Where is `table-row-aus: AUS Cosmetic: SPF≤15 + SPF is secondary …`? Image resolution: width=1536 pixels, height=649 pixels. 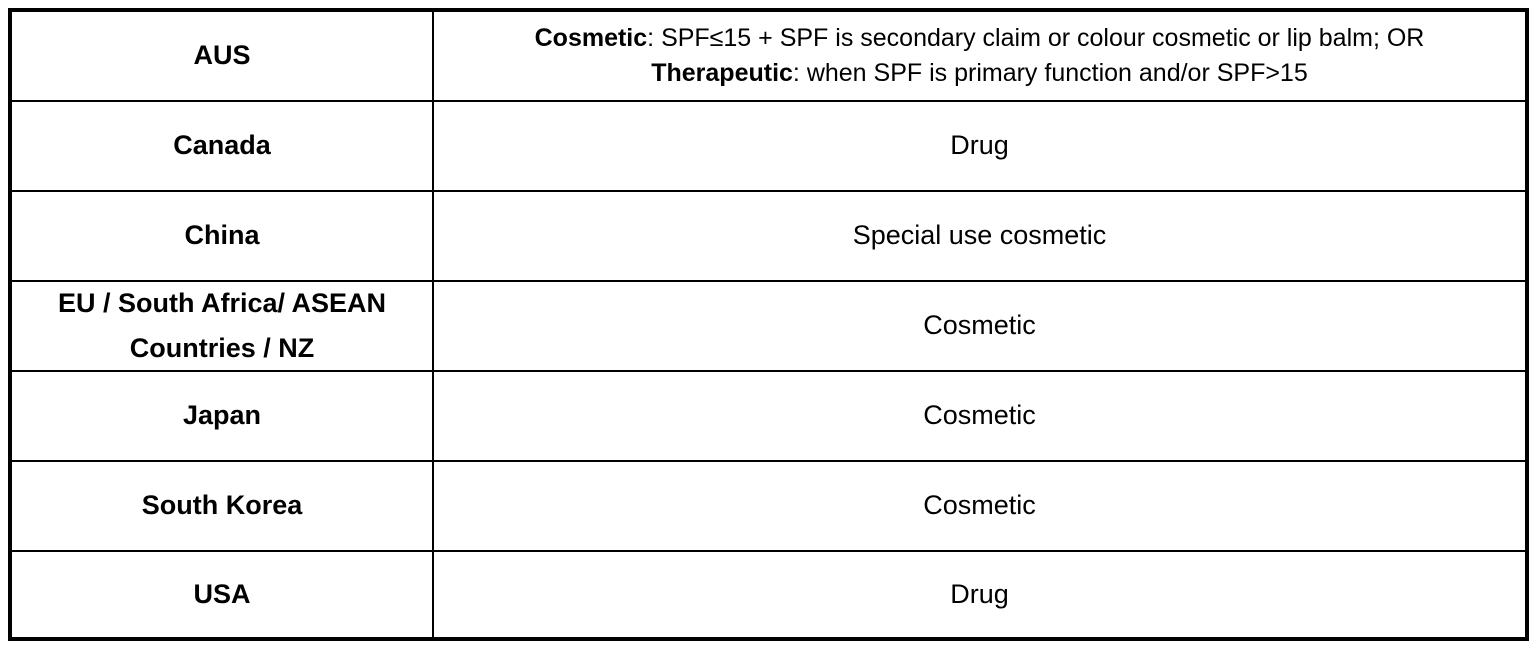 table-row-aus: AUS Cosmetic: SPF≤15 + SPF is secondary … is located at coordinates (768, 56).